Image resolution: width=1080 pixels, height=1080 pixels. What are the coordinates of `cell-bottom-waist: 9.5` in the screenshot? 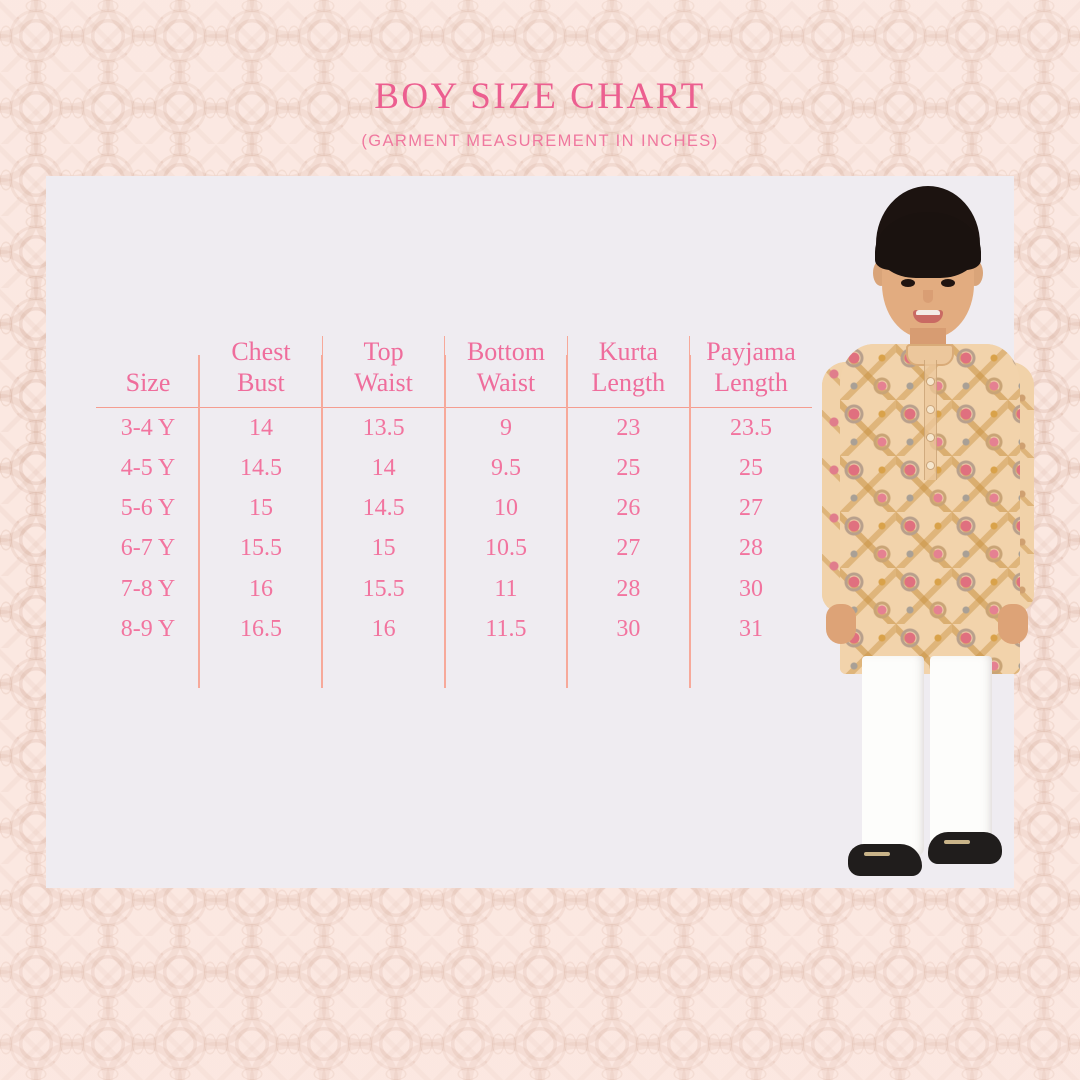 It's located at (506, 468).